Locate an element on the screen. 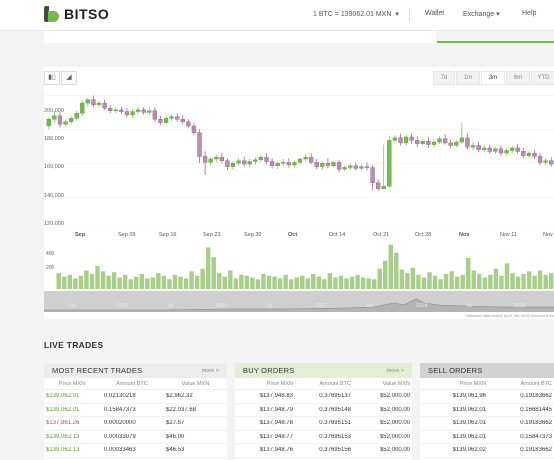  range-3m: 3m is located at coordinates (493, 78).